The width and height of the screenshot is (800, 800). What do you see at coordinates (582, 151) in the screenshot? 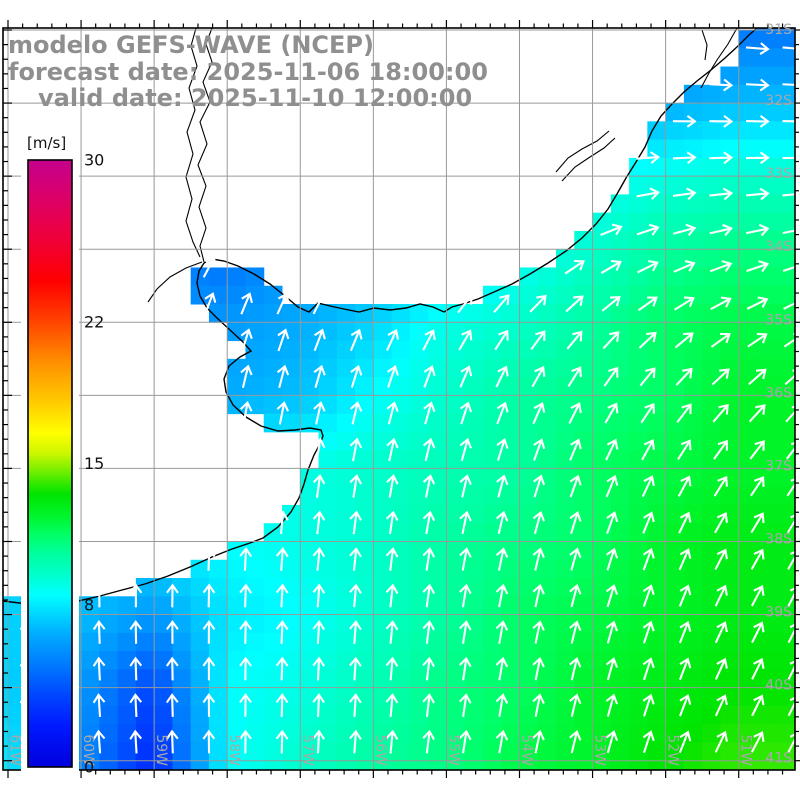
I see `river-path` at bounding box center [582, 151].